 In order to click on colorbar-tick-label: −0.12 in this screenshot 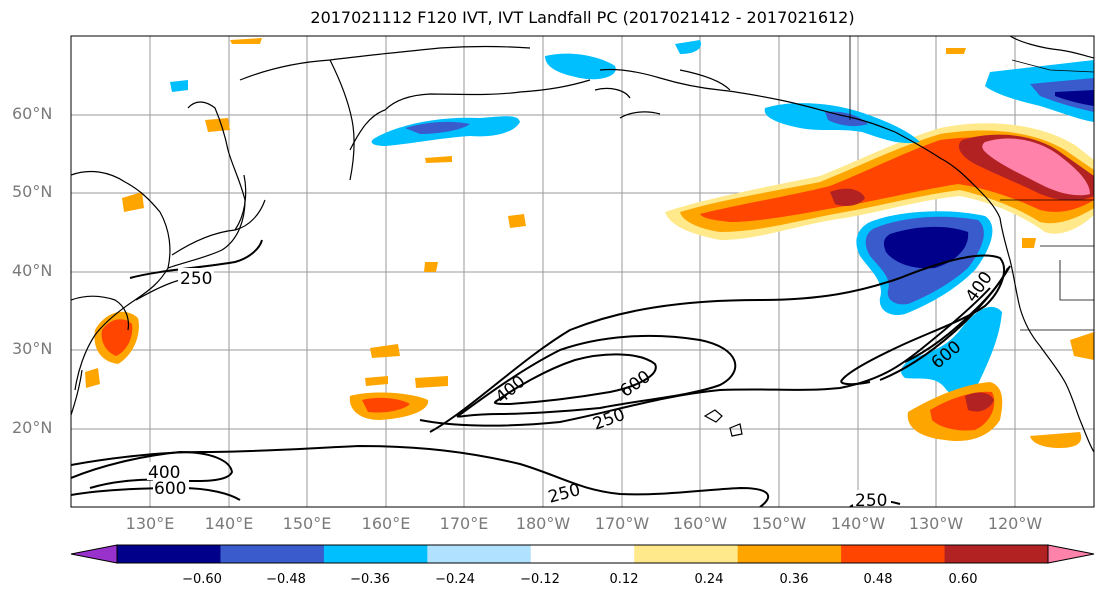, I will do `click(540, 579)`.